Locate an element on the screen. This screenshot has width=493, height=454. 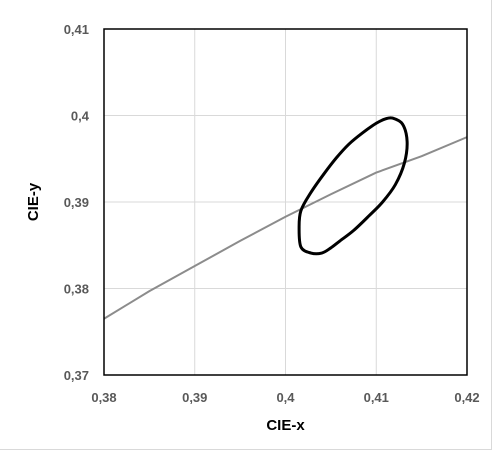
x-tick-label: 0,4 is located at coordinates (285, 397).